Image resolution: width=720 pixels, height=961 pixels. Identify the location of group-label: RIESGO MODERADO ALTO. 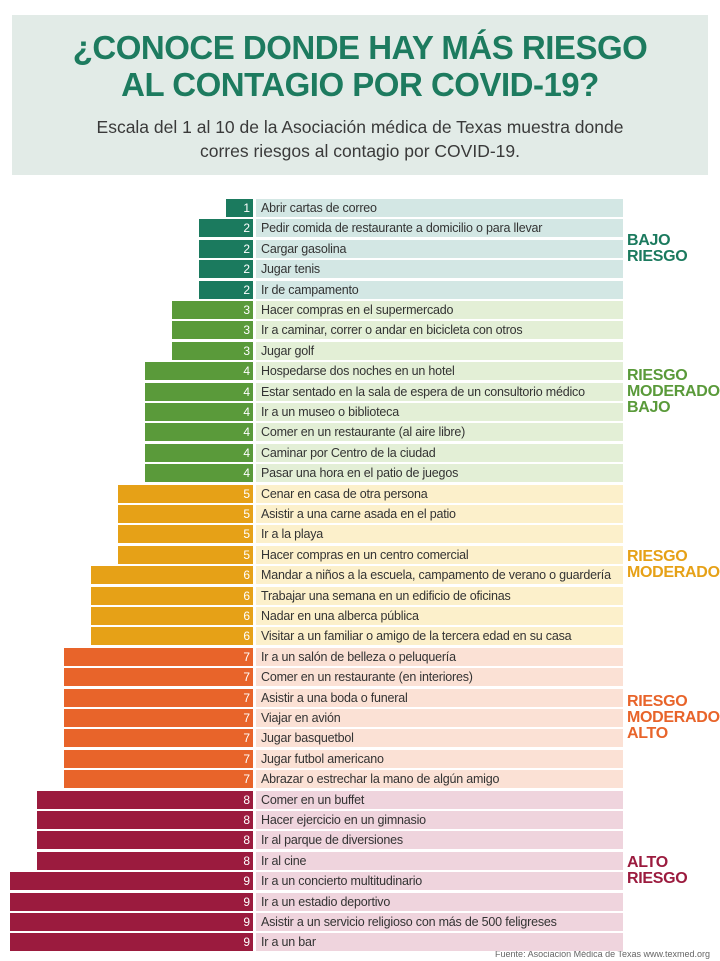
(673, 718).